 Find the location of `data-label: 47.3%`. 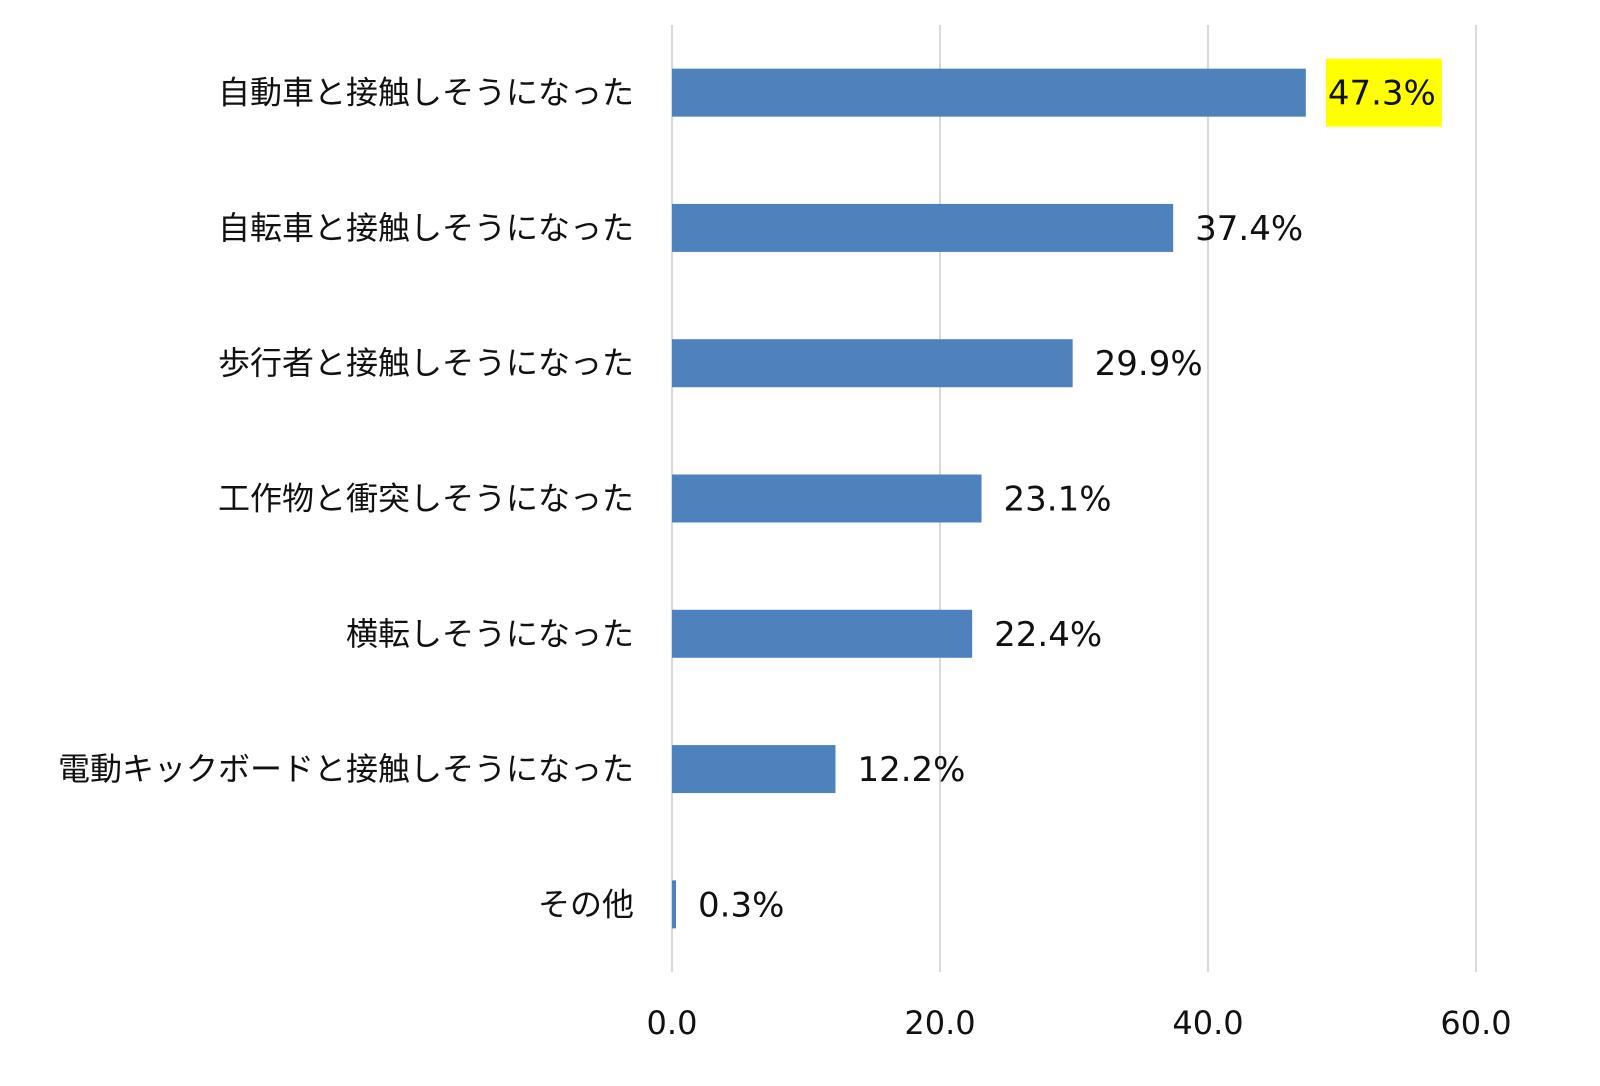

data-label: 47.3% is located at coordinates (1382, 94).